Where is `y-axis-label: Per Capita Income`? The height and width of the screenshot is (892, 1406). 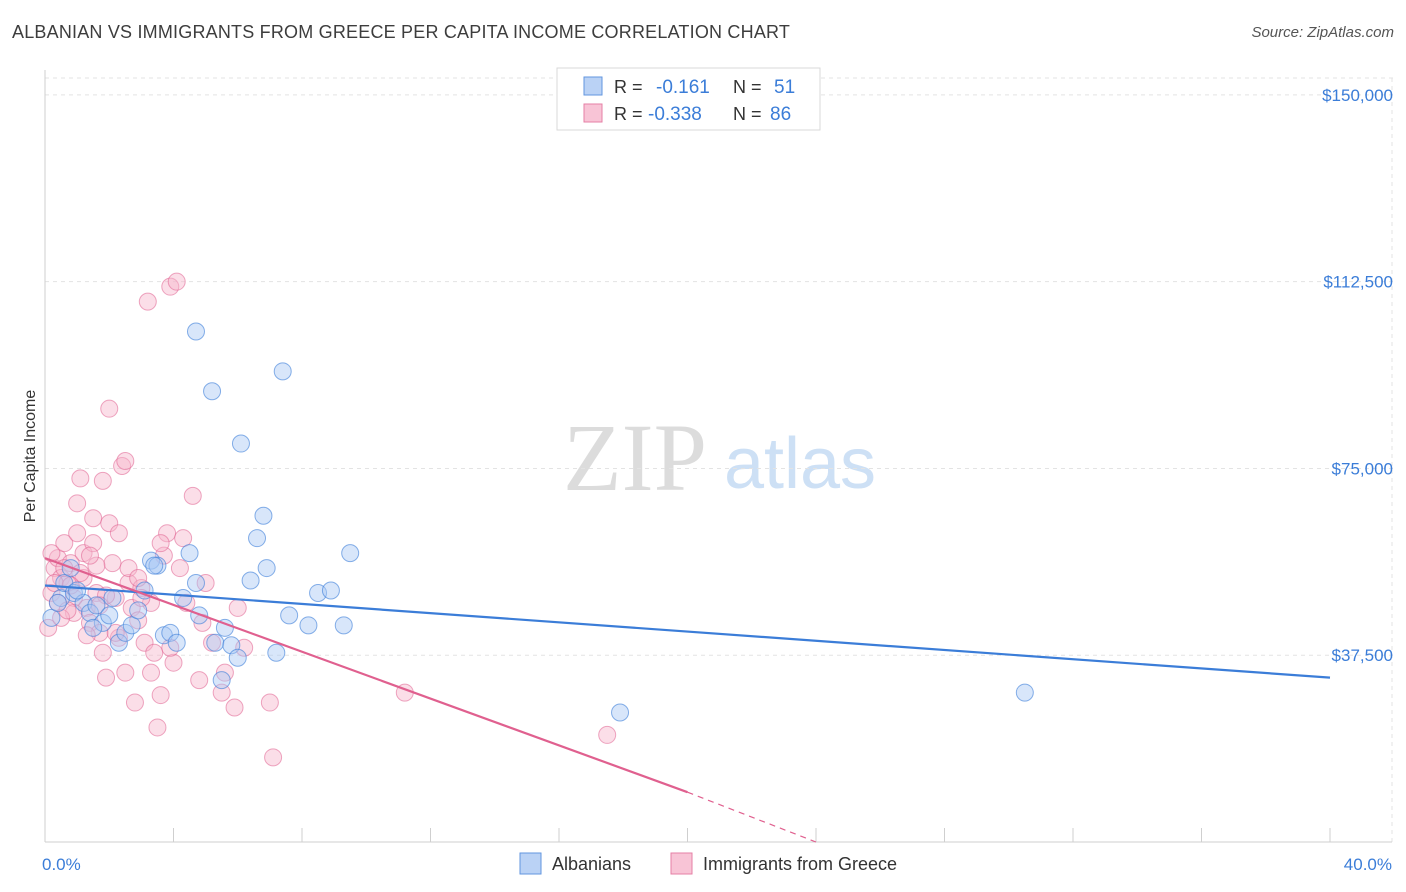 y-axis-label: Per Capita Income is located at coordinates (30, 456).